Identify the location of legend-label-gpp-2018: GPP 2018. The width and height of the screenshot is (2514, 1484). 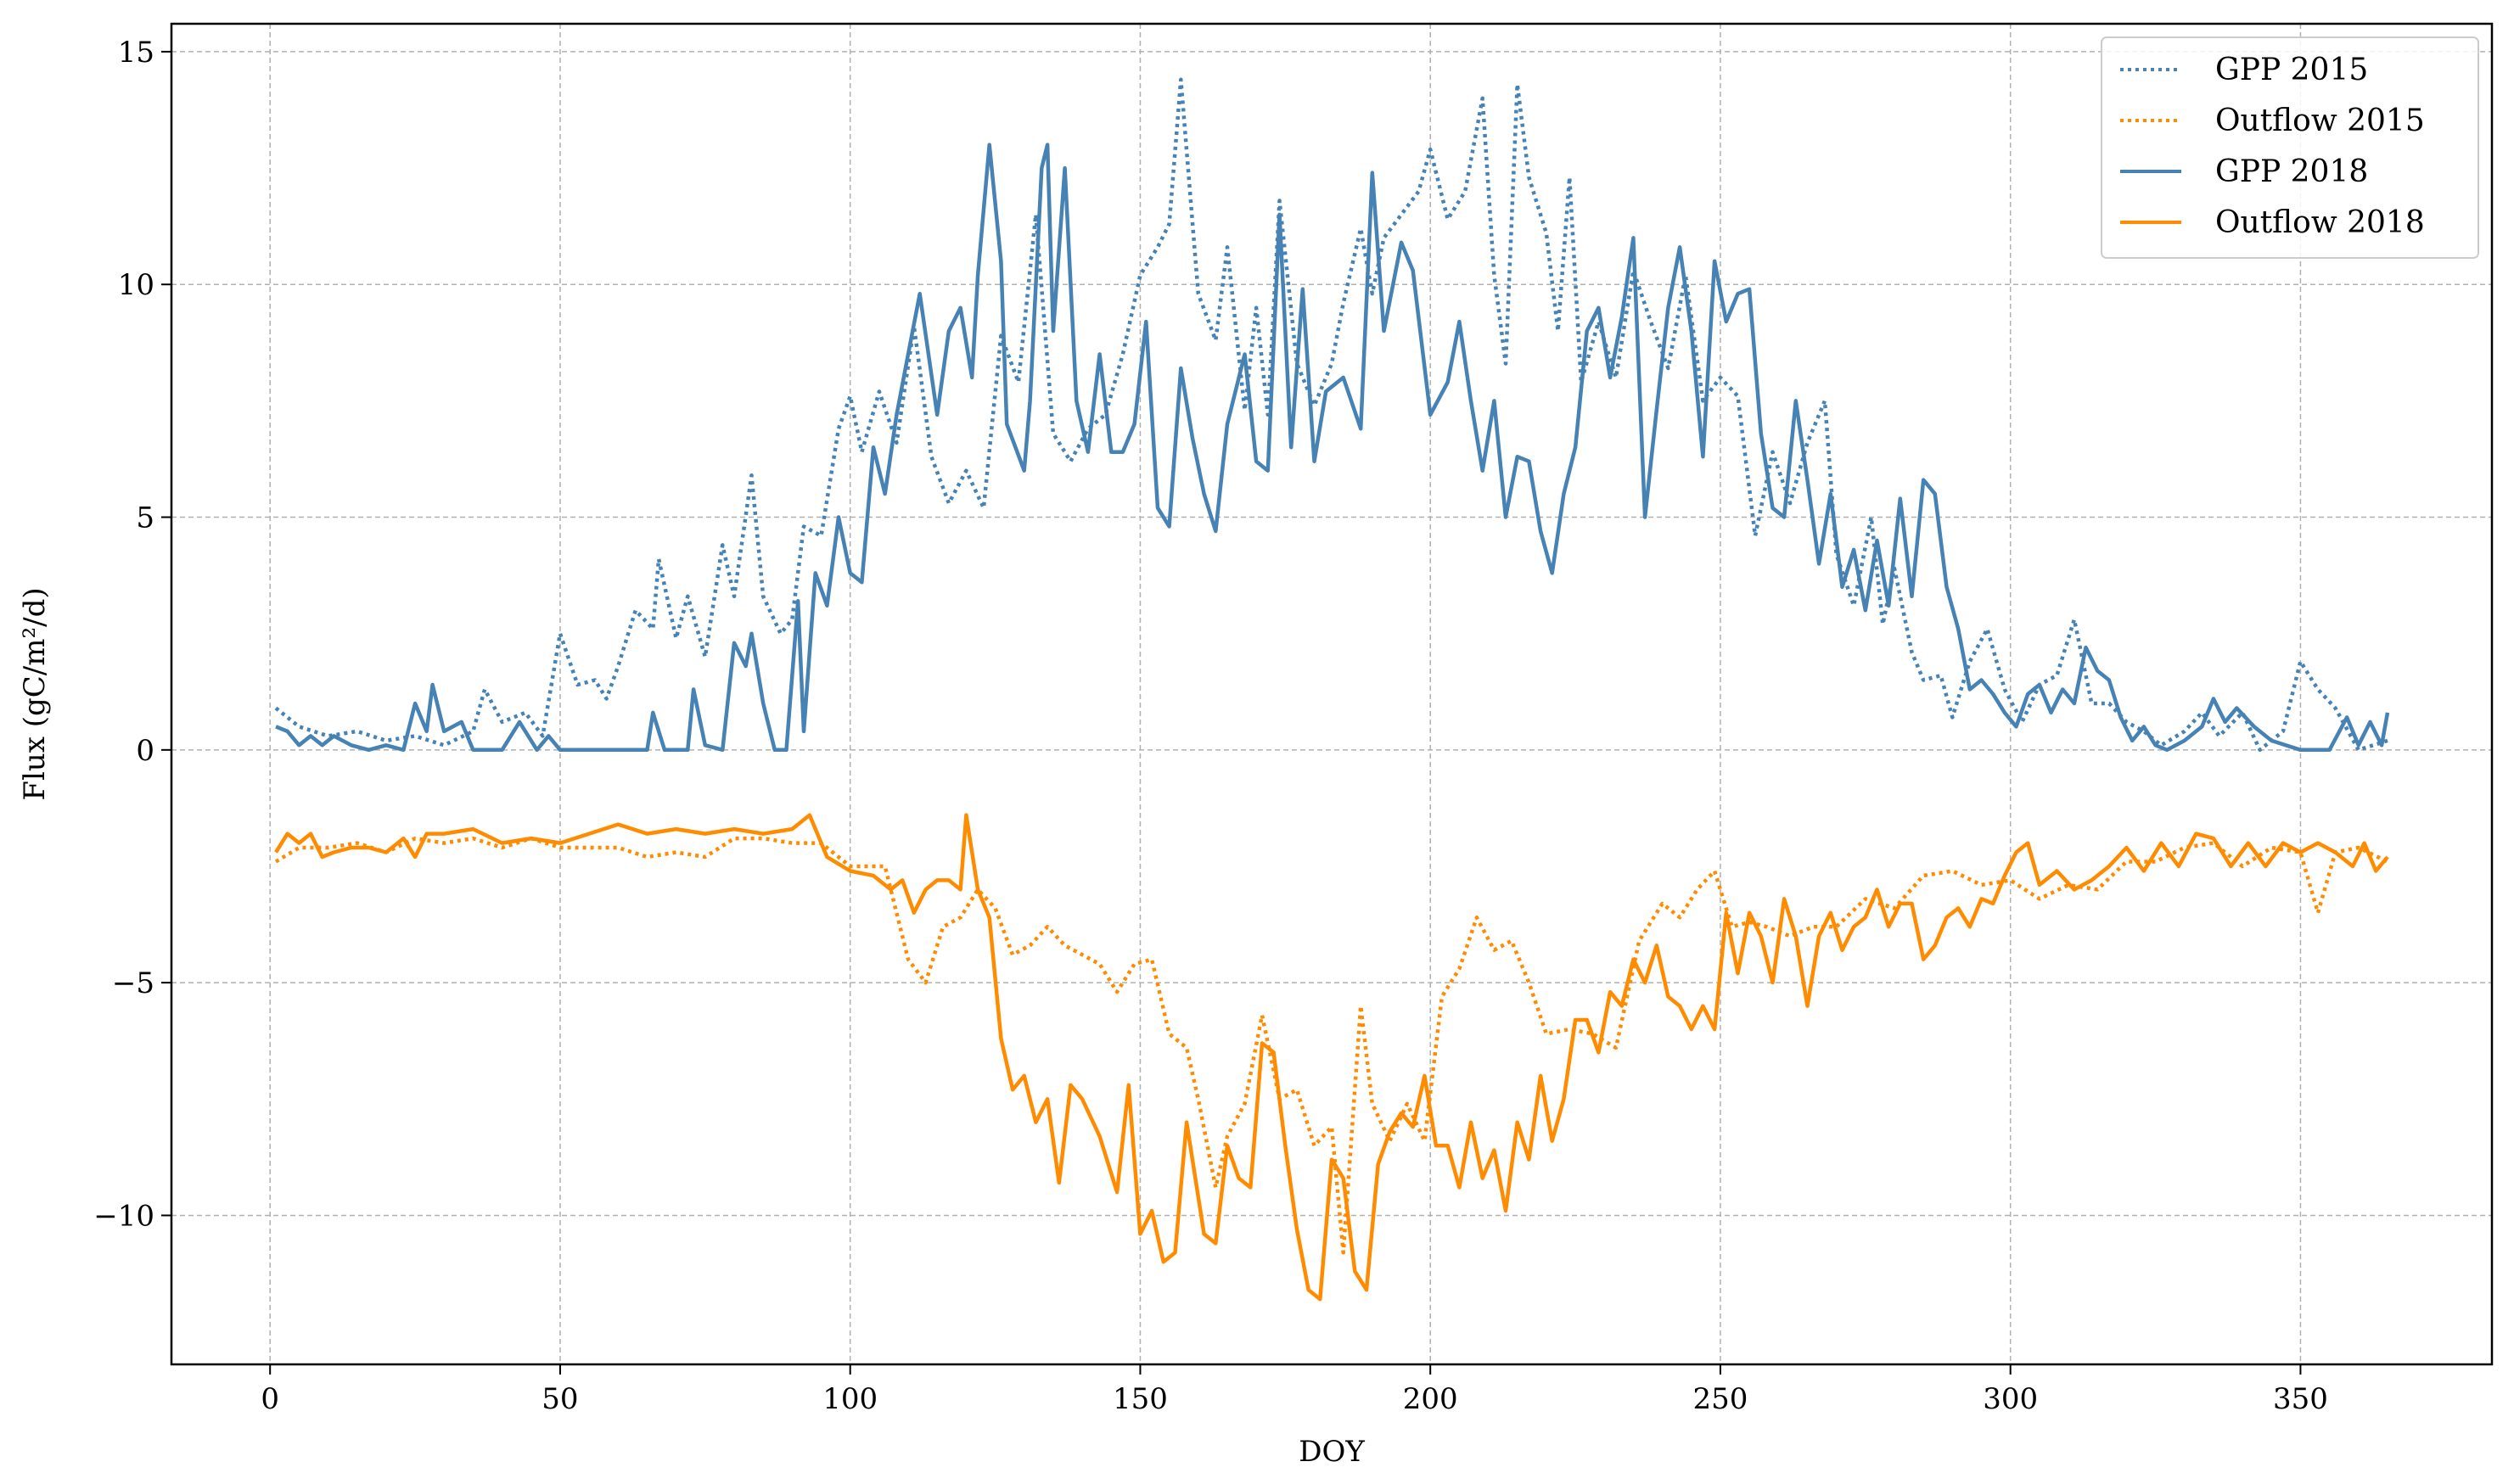
(2291, 171).